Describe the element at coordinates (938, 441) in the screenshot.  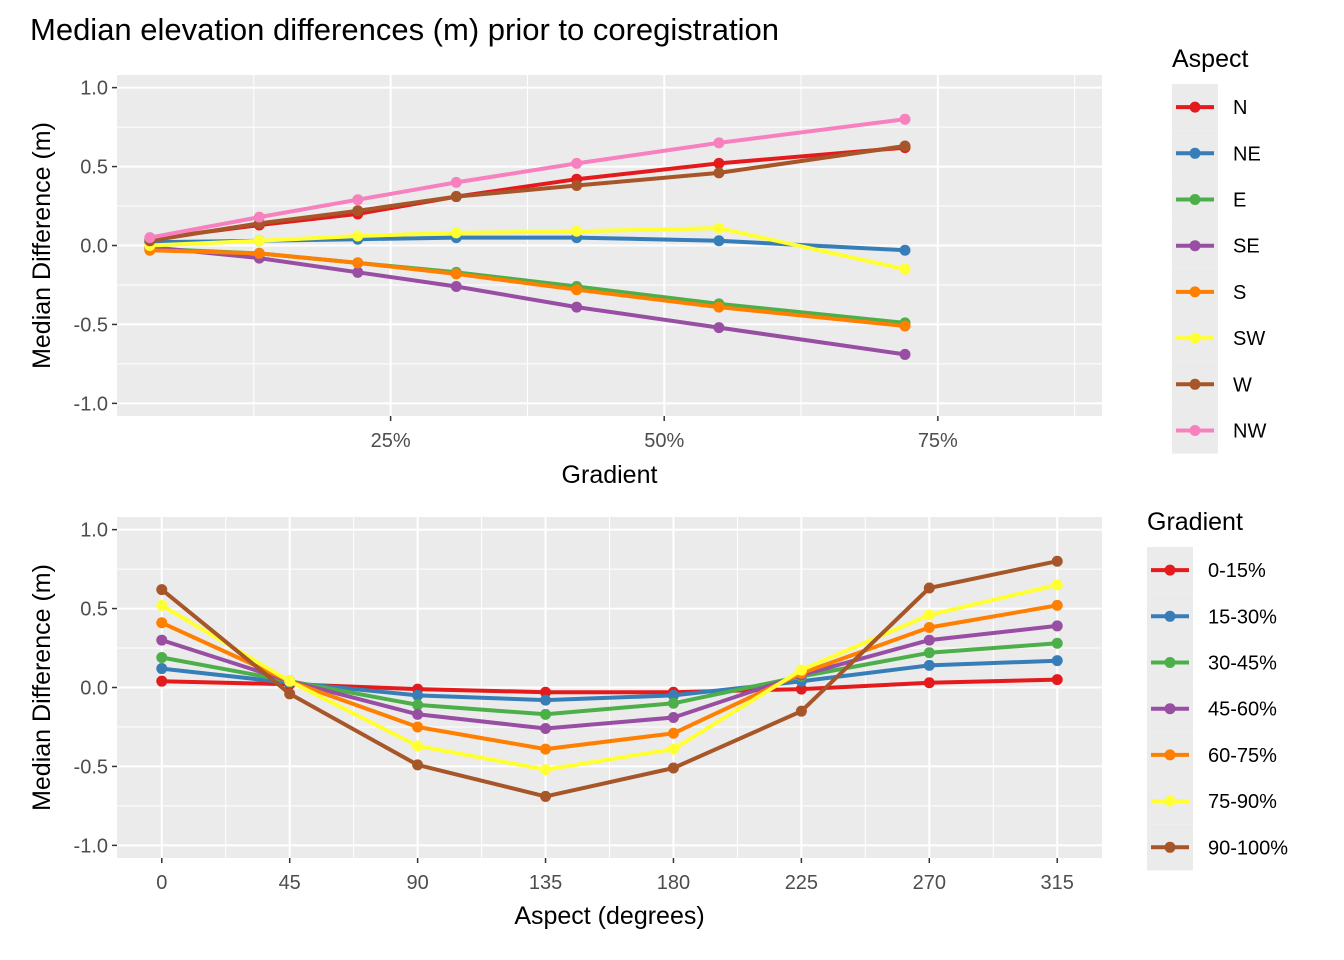
I see `x-tick-label: 75%` at that location.